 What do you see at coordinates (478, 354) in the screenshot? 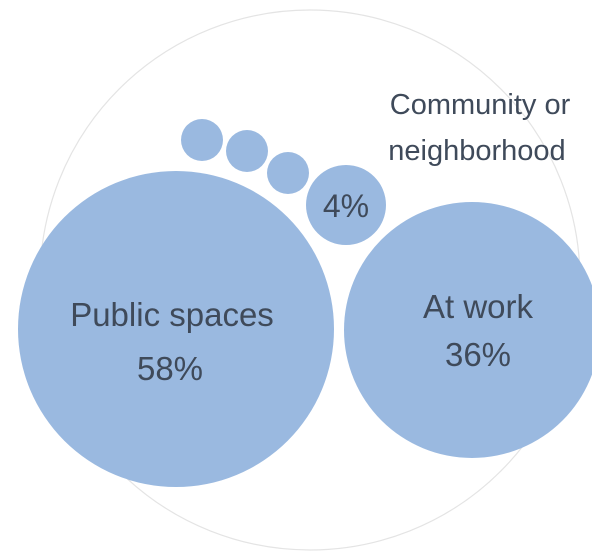
I see `value-at-work: 36%` at bounding box center [478, 354].